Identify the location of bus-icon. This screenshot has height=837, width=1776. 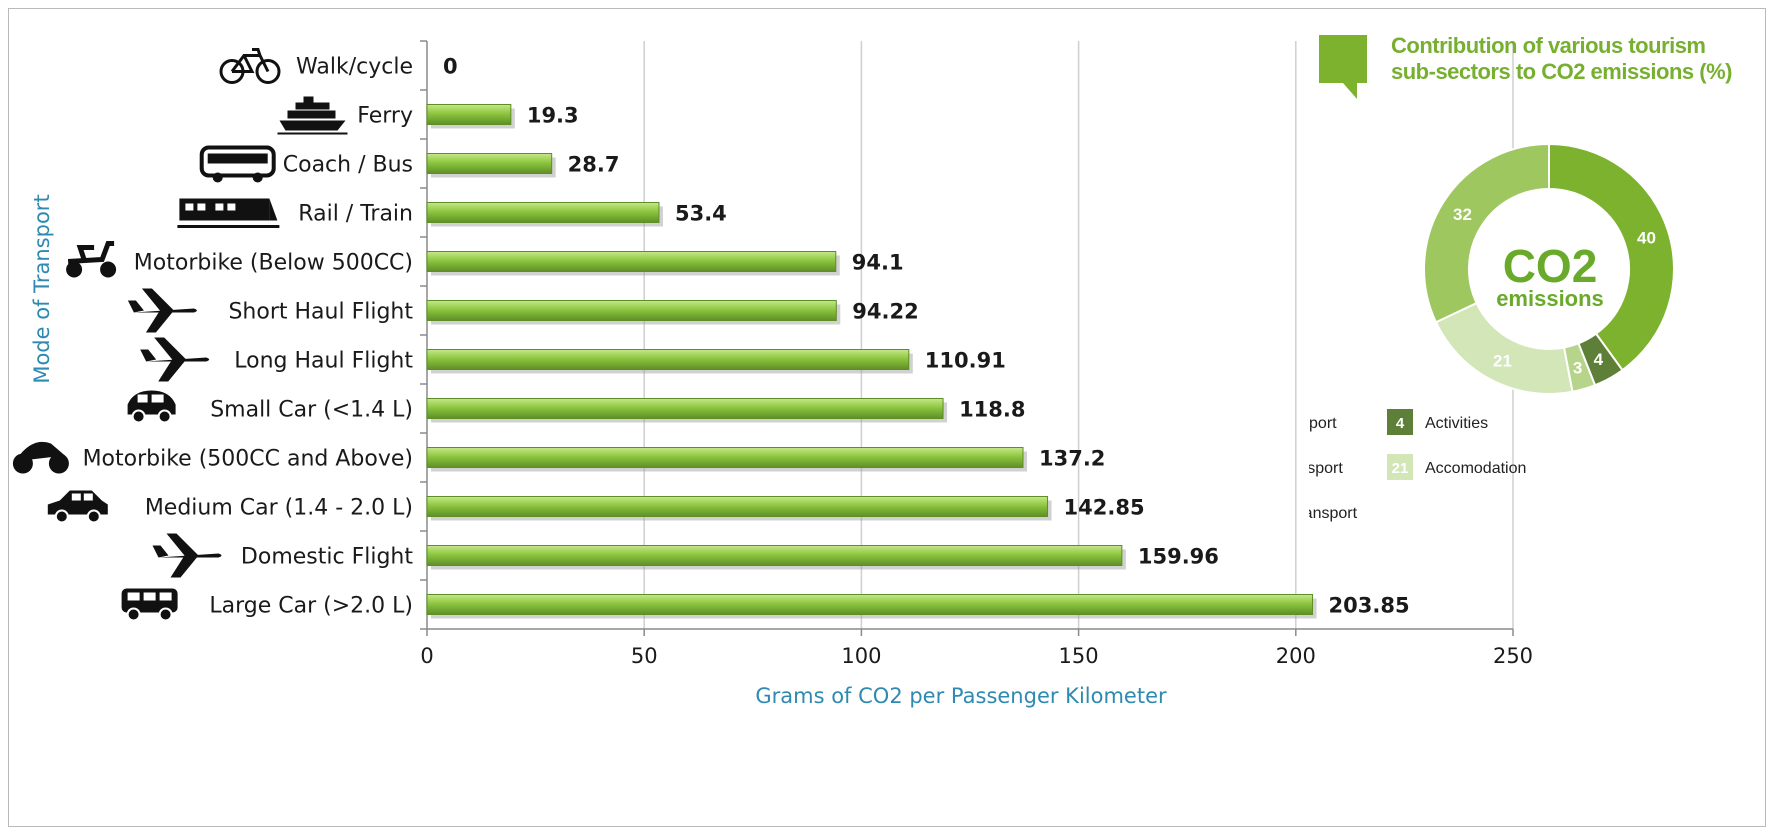
(237, 165).